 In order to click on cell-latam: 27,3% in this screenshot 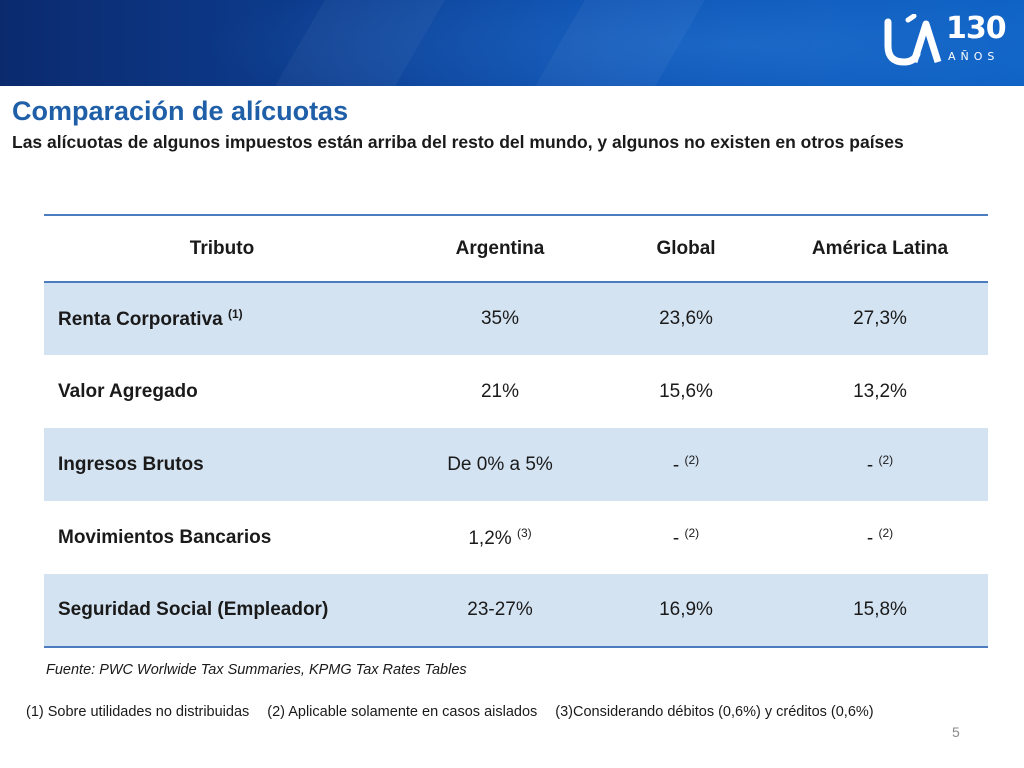, I will do `click(880, 318)`.